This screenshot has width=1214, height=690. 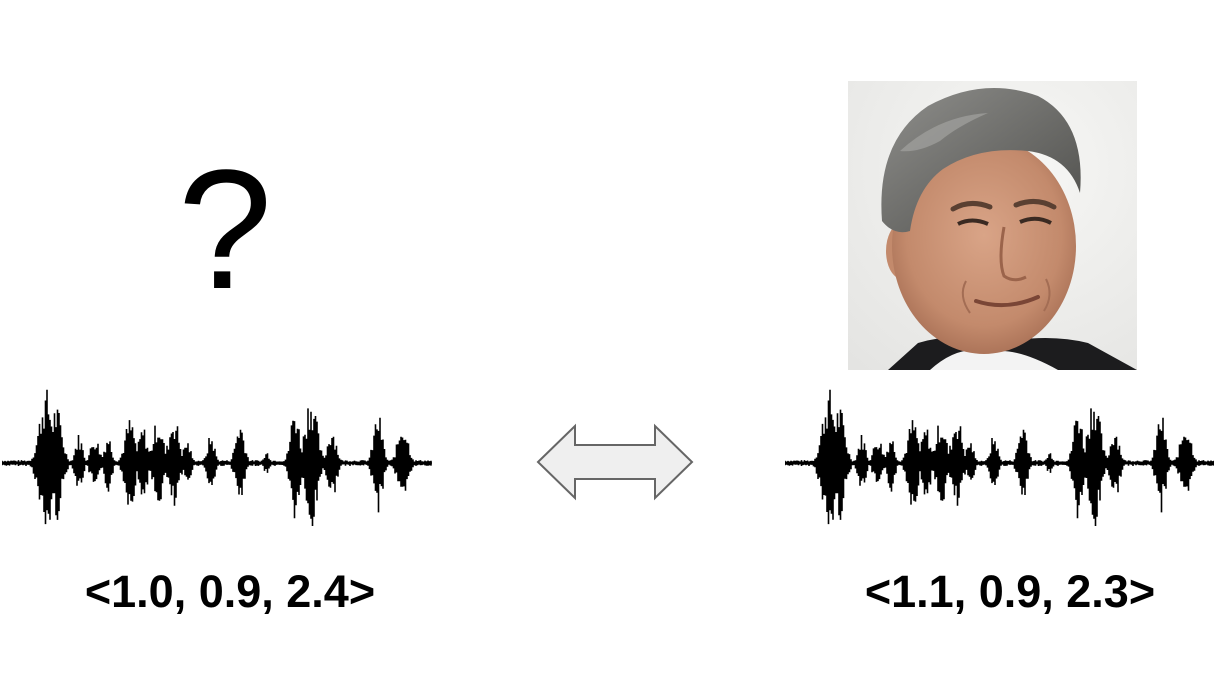 I want to click on speaker-portrait-photo, so click(x=992, y=225).